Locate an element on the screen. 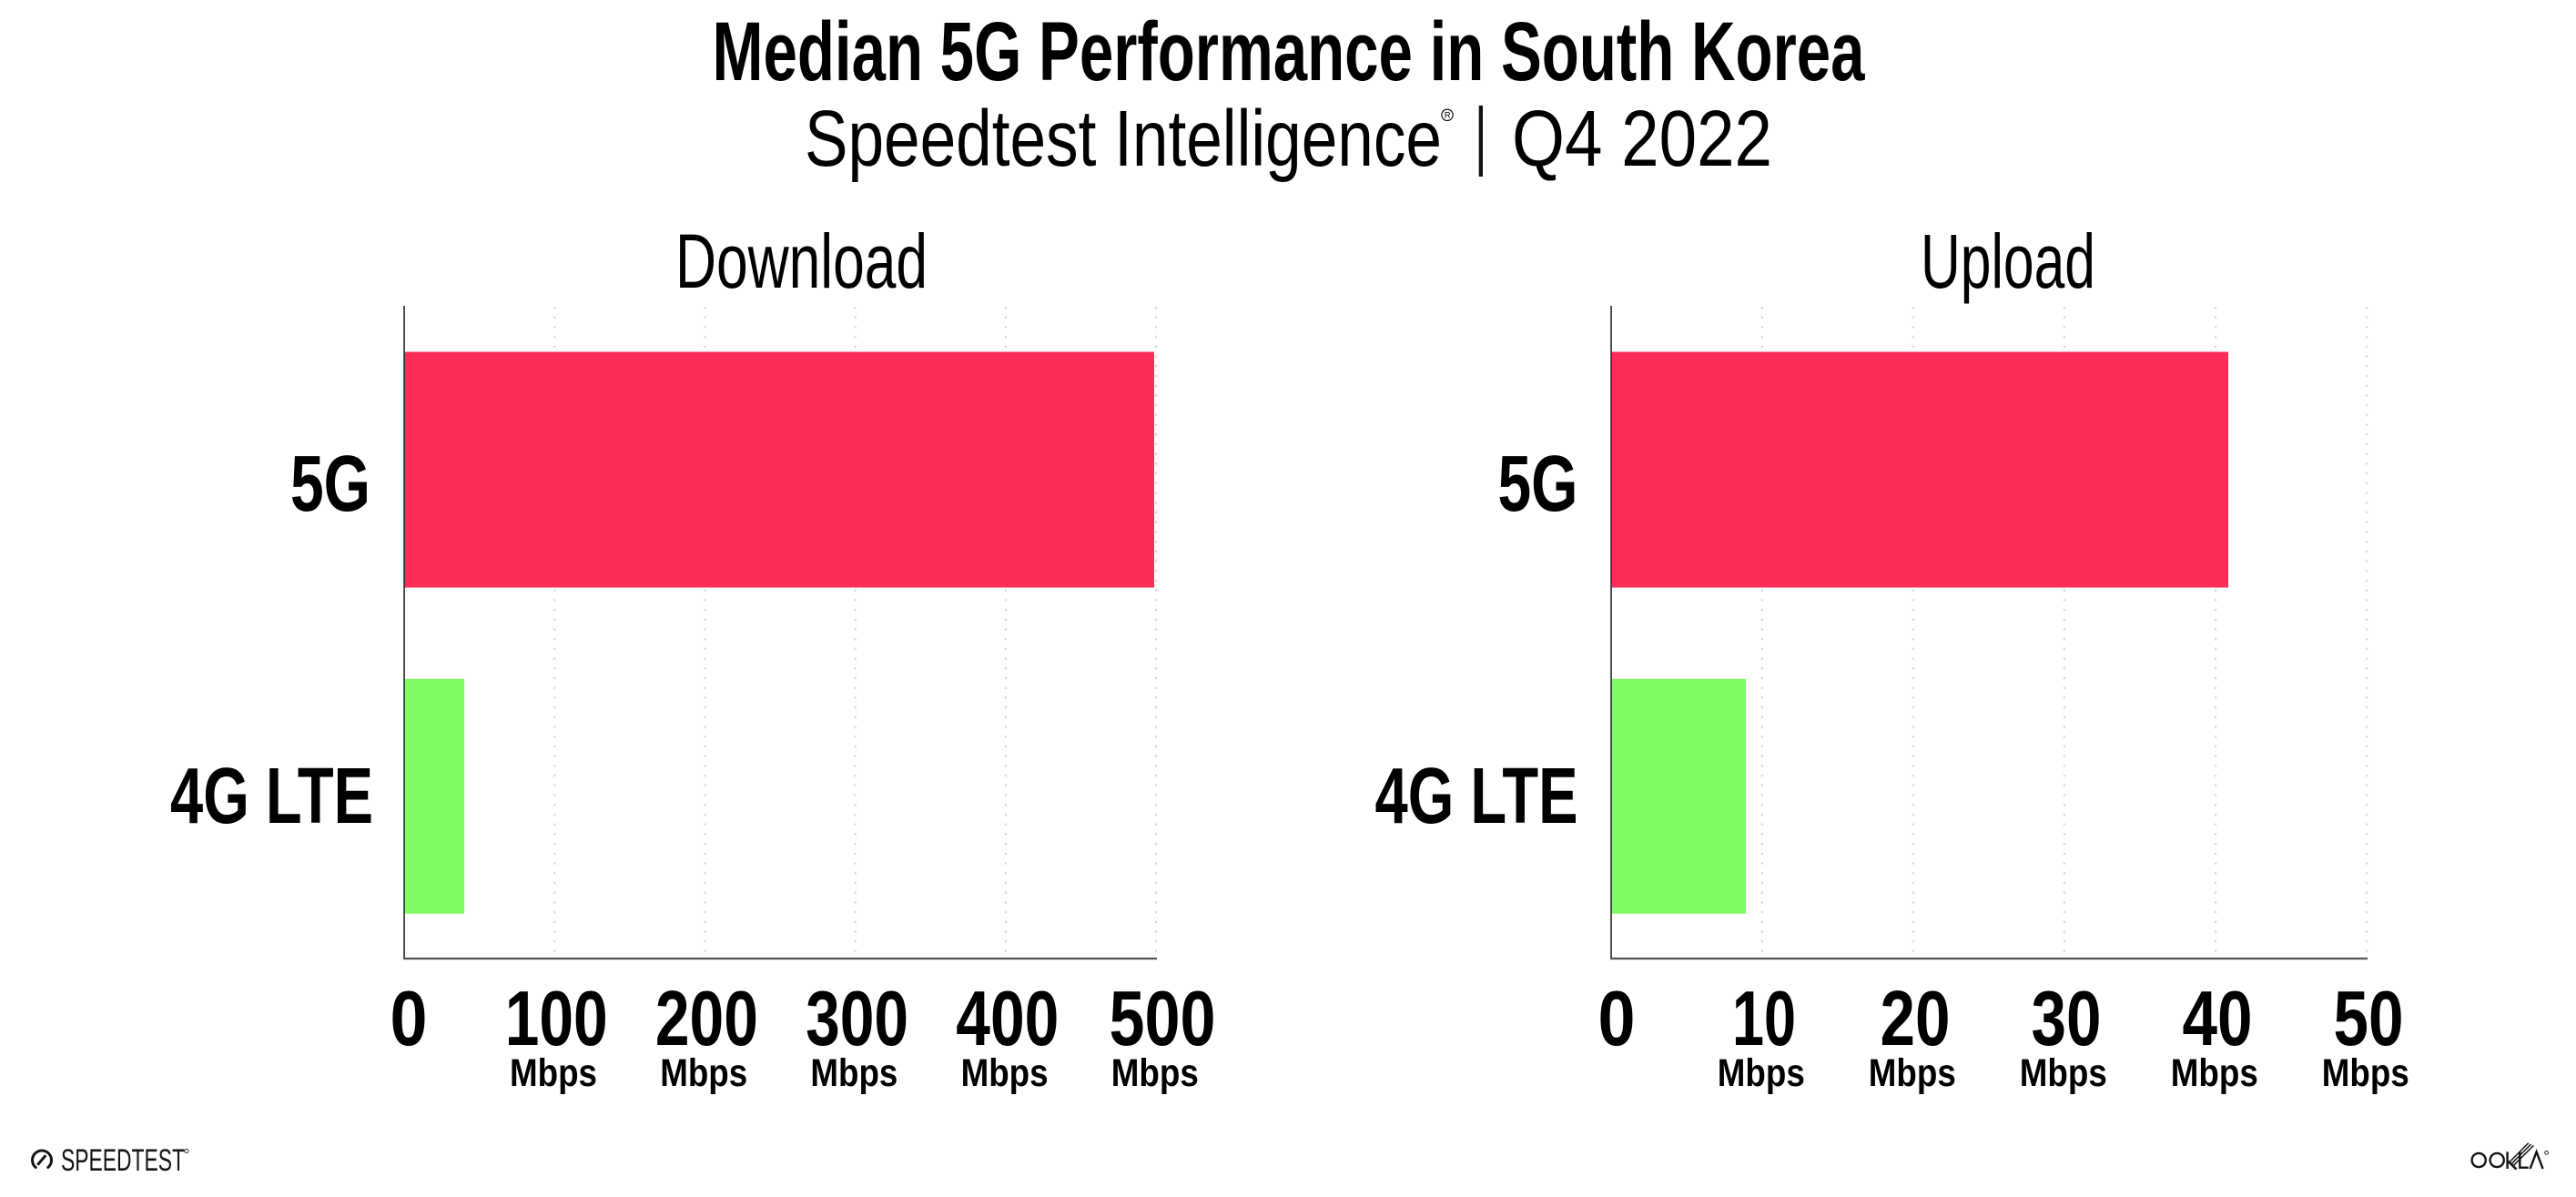 The height and width of the screenshot is (1197, 2576). svg-text: 200 is located at coordinates (706, 1019).